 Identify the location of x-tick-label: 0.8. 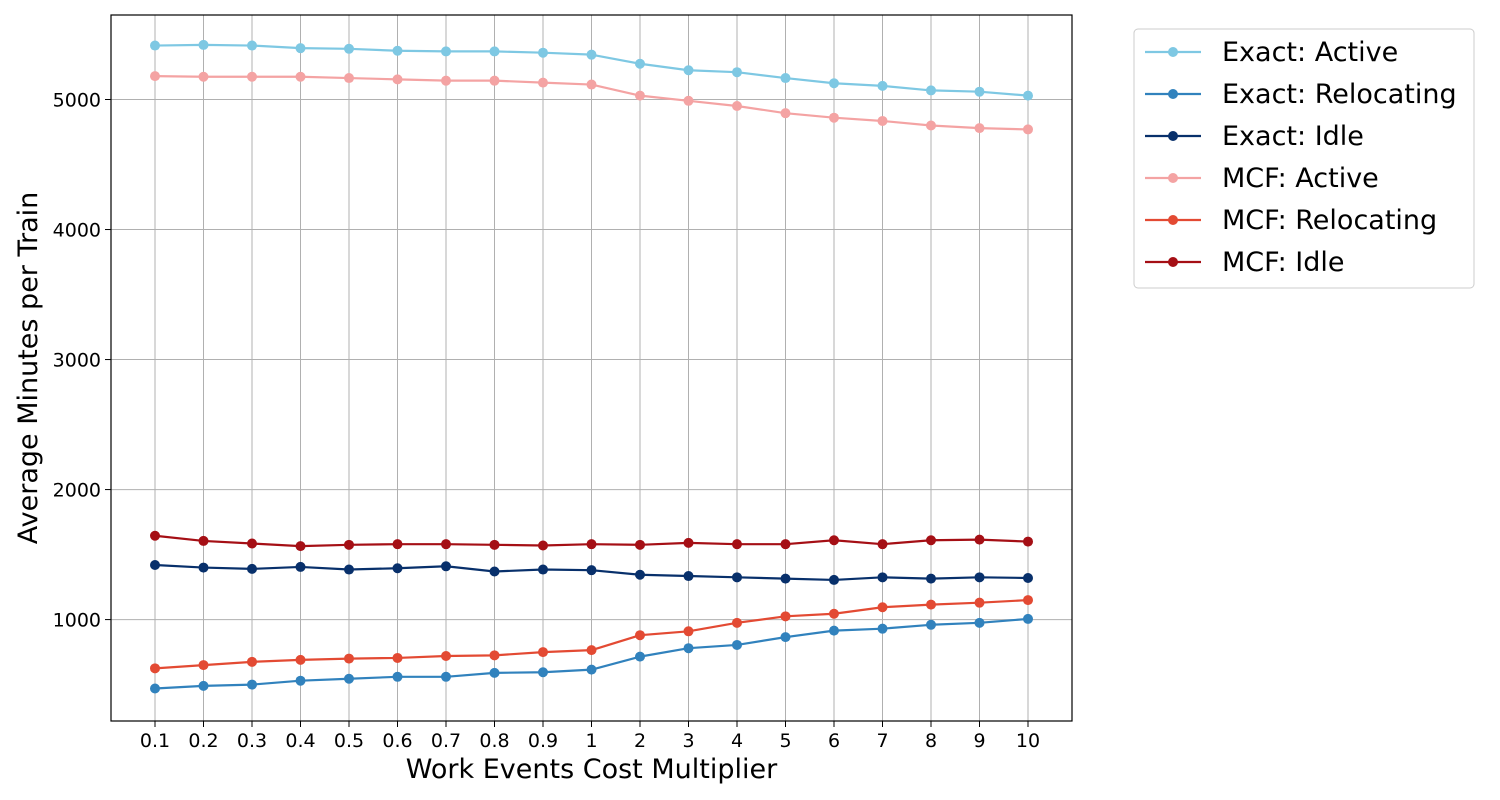
(494, 741).